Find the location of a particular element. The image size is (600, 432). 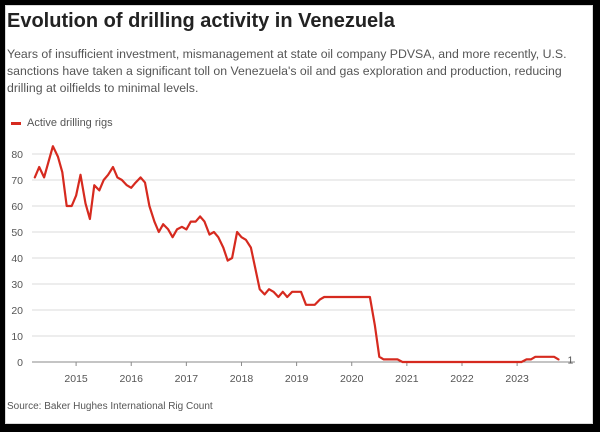

legend: Active drilling rigs is located at coordinates (62, 123).